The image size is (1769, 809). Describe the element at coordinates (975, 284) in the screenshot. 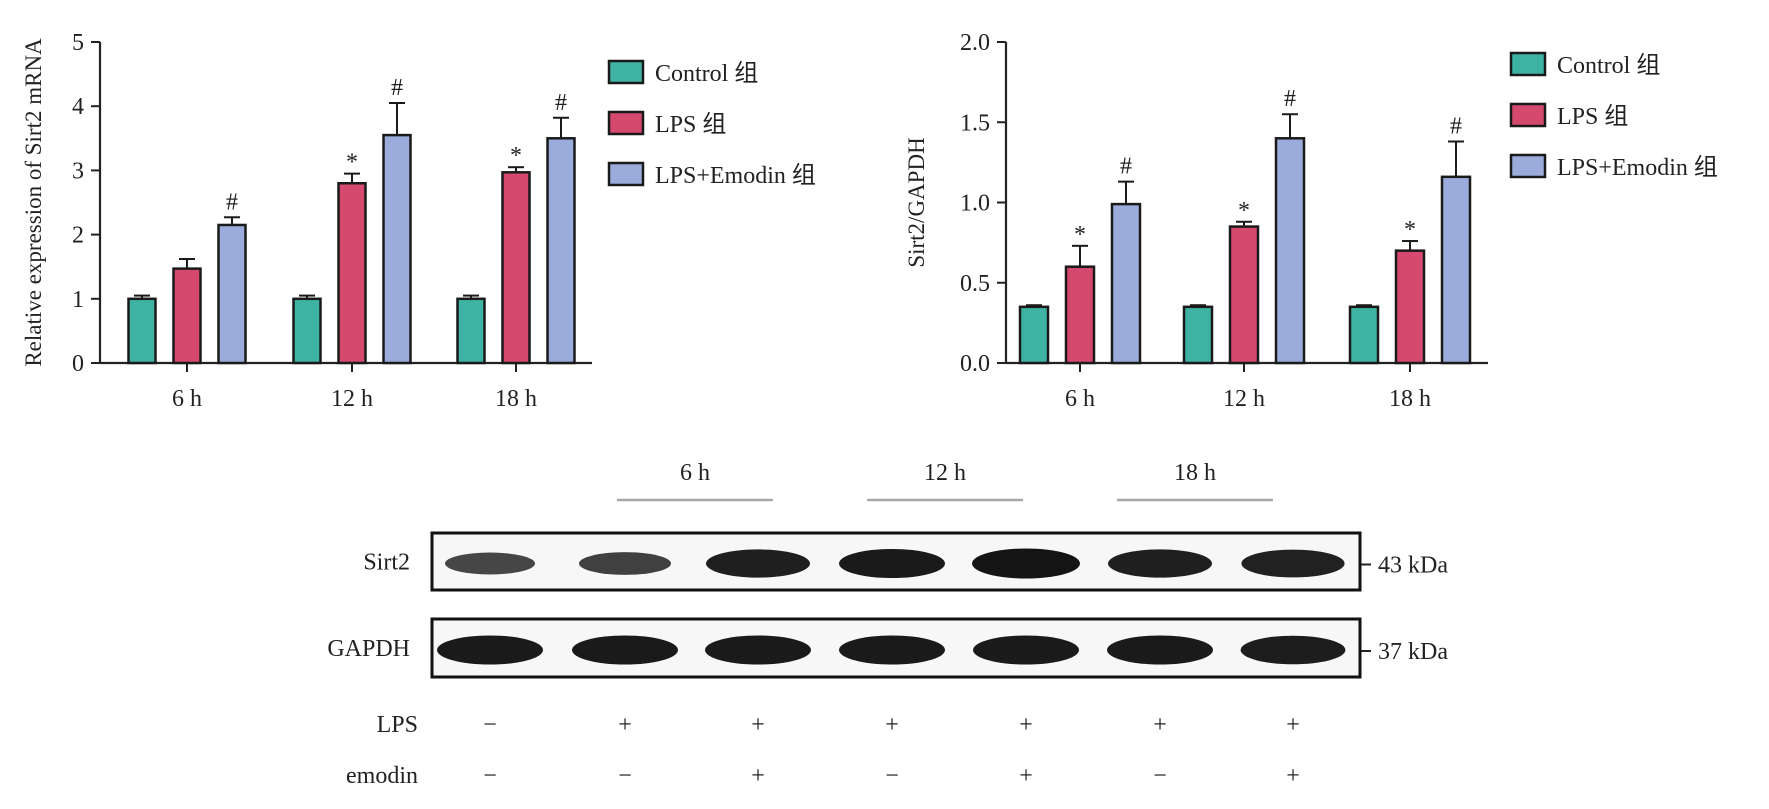

I see `y-tick-label: 0.5` at that location.